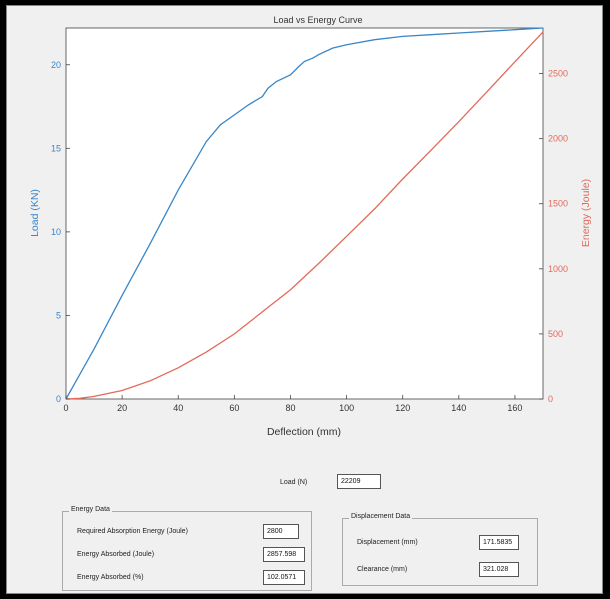  What do you see at coordinates (90, 509) in the screenshot?
I see `energy-panel-title: Energy Data` at bounding box center [90, 509].